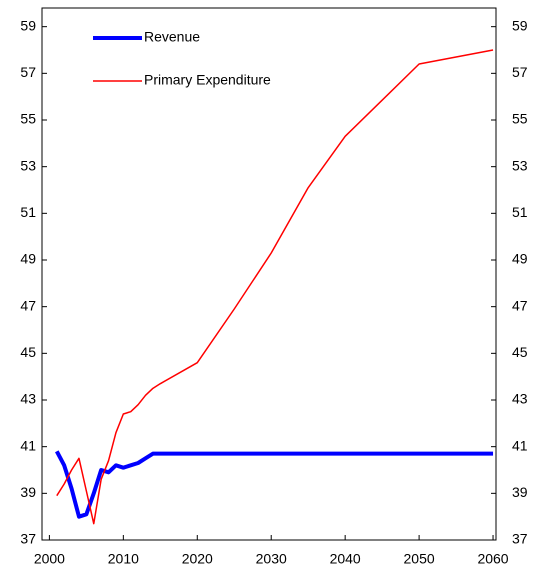 This screenshot has height=579, width=536. I want to click on x-tick-label: 2020, so click(197, 559).